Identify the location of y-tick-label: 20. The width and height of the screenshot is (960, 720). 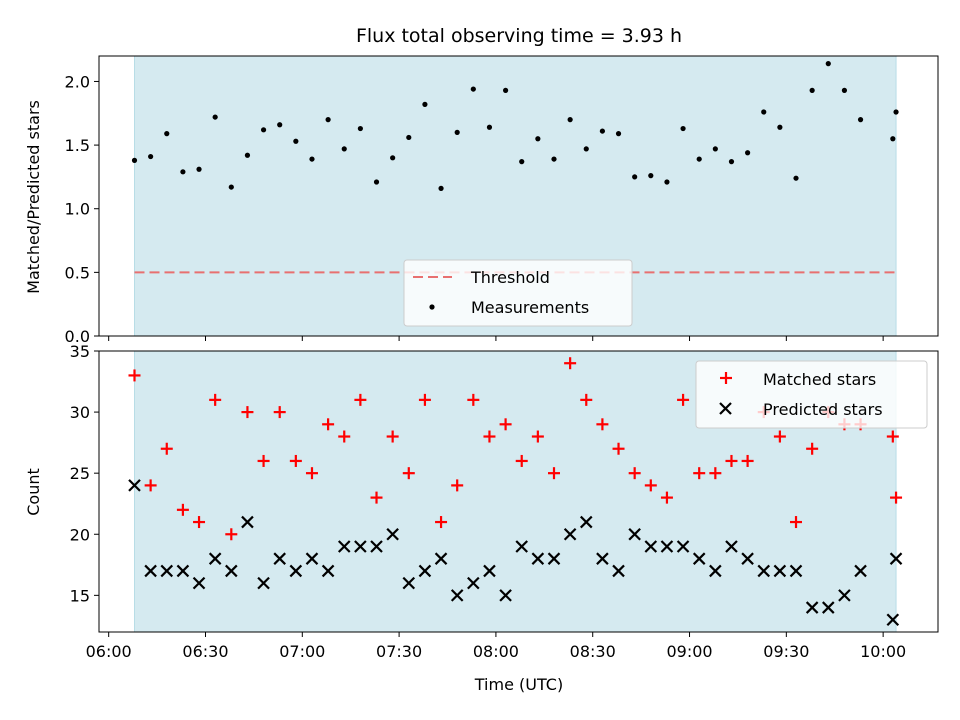
(80, 534).